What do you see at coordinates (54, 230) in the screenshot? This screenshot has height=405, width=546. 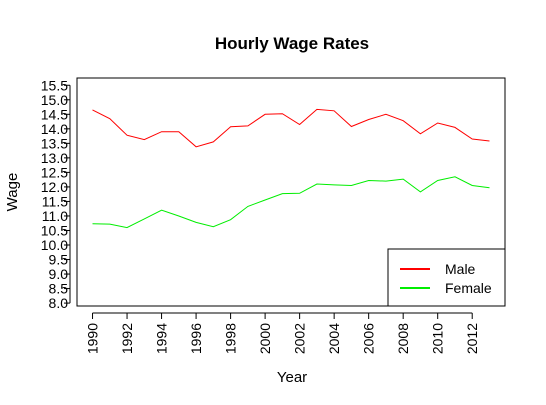 I see `y-tick-label: 10.5` at bounding box center [54, 230].